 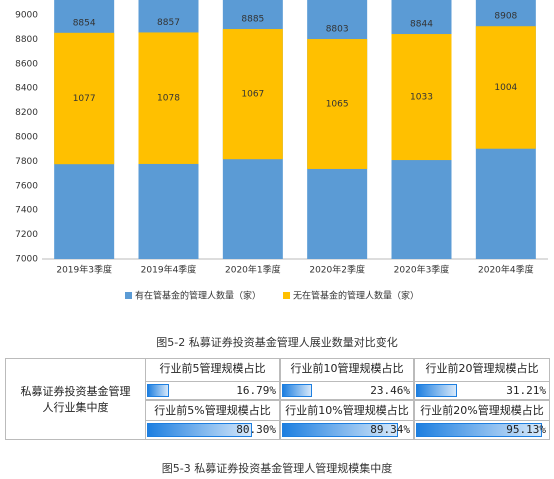 I want to click on data-label: 1065, so click(x=337, y=104).